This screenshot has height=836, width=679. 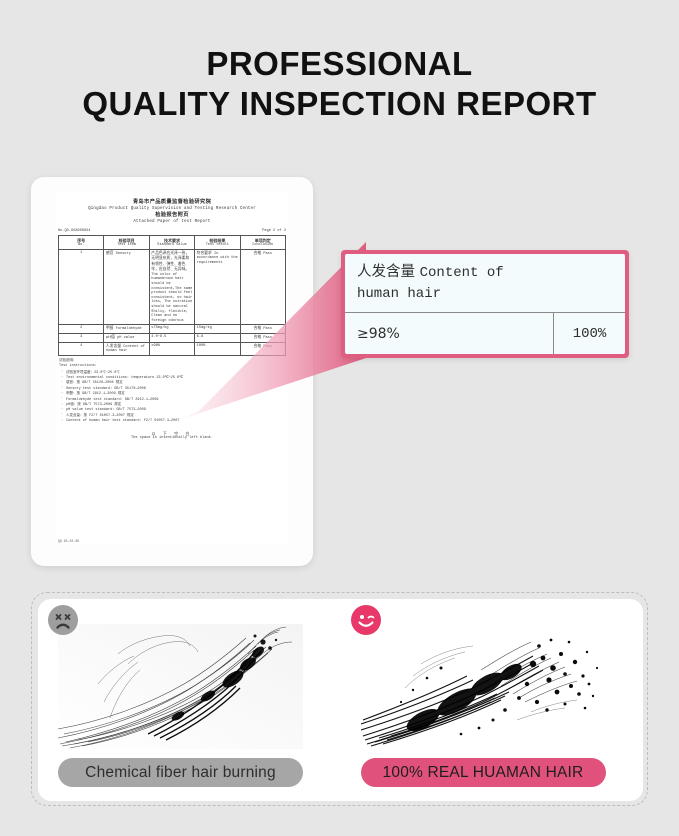 What do you see at coordinates (81, 348) in the screenshot?
I see `cell-no: 4` at bounding box center [81, 348].